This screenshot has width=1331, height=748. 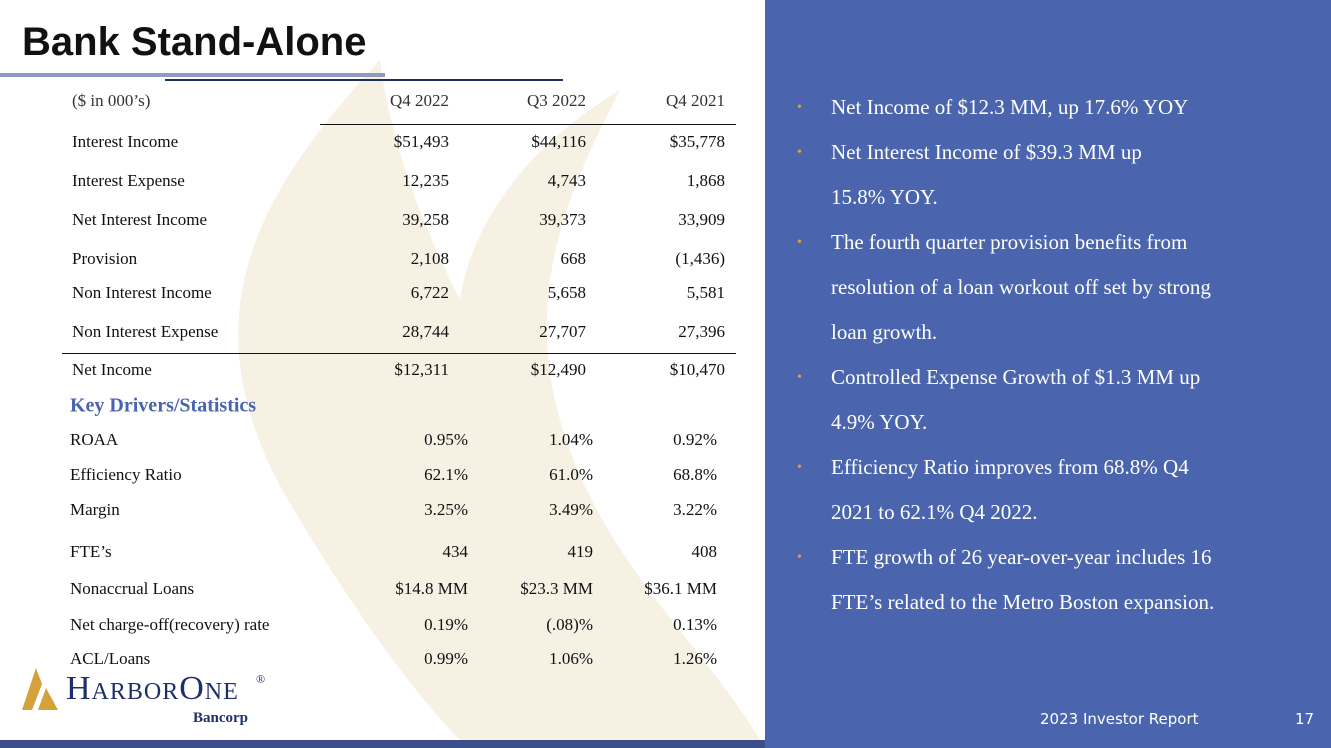 I want to click on stat-value: $23.3 MM, so click(x=556, y=588).